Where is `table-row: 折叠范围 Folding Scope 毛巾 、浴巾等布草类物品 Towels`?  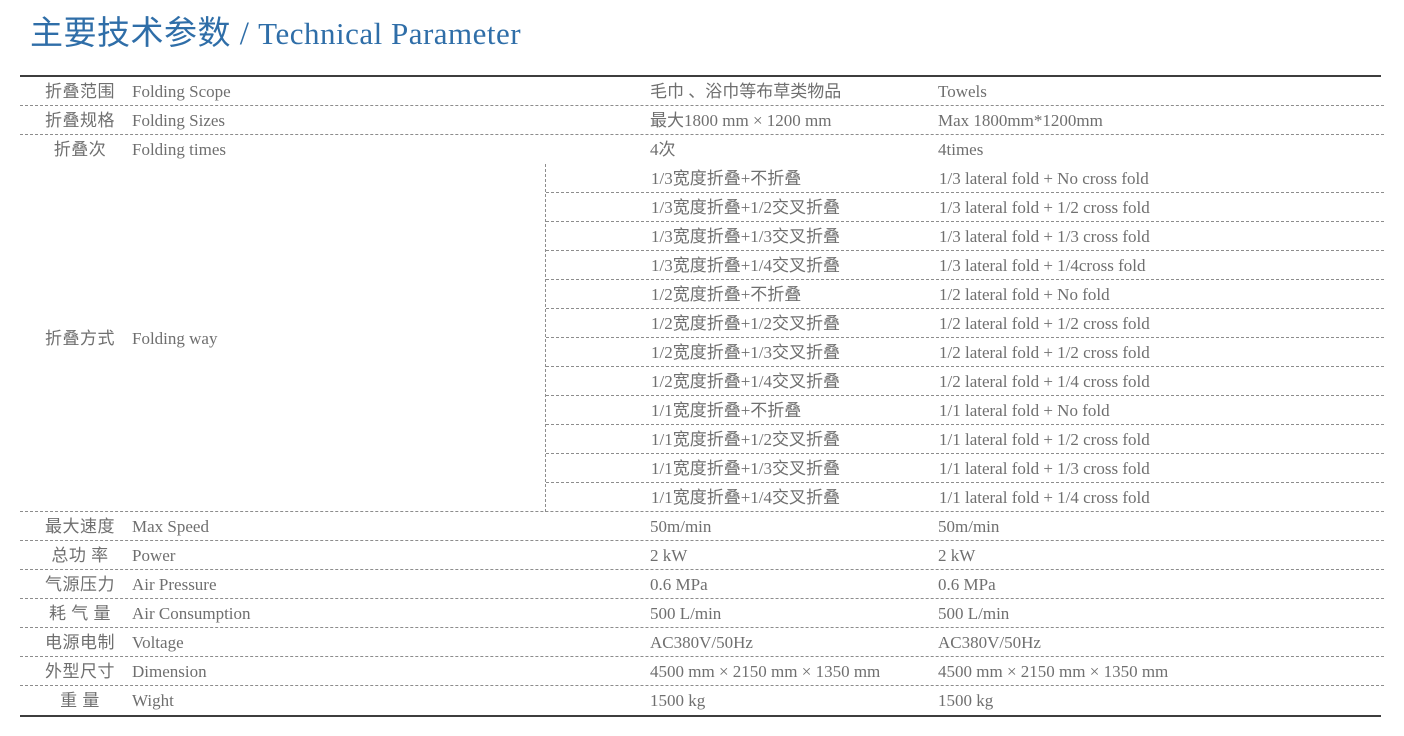
table-row: 折叠范围 Folding Scope 毛巾 、浴巾等布草类物品 Towels is located at coordinates (702, 91).